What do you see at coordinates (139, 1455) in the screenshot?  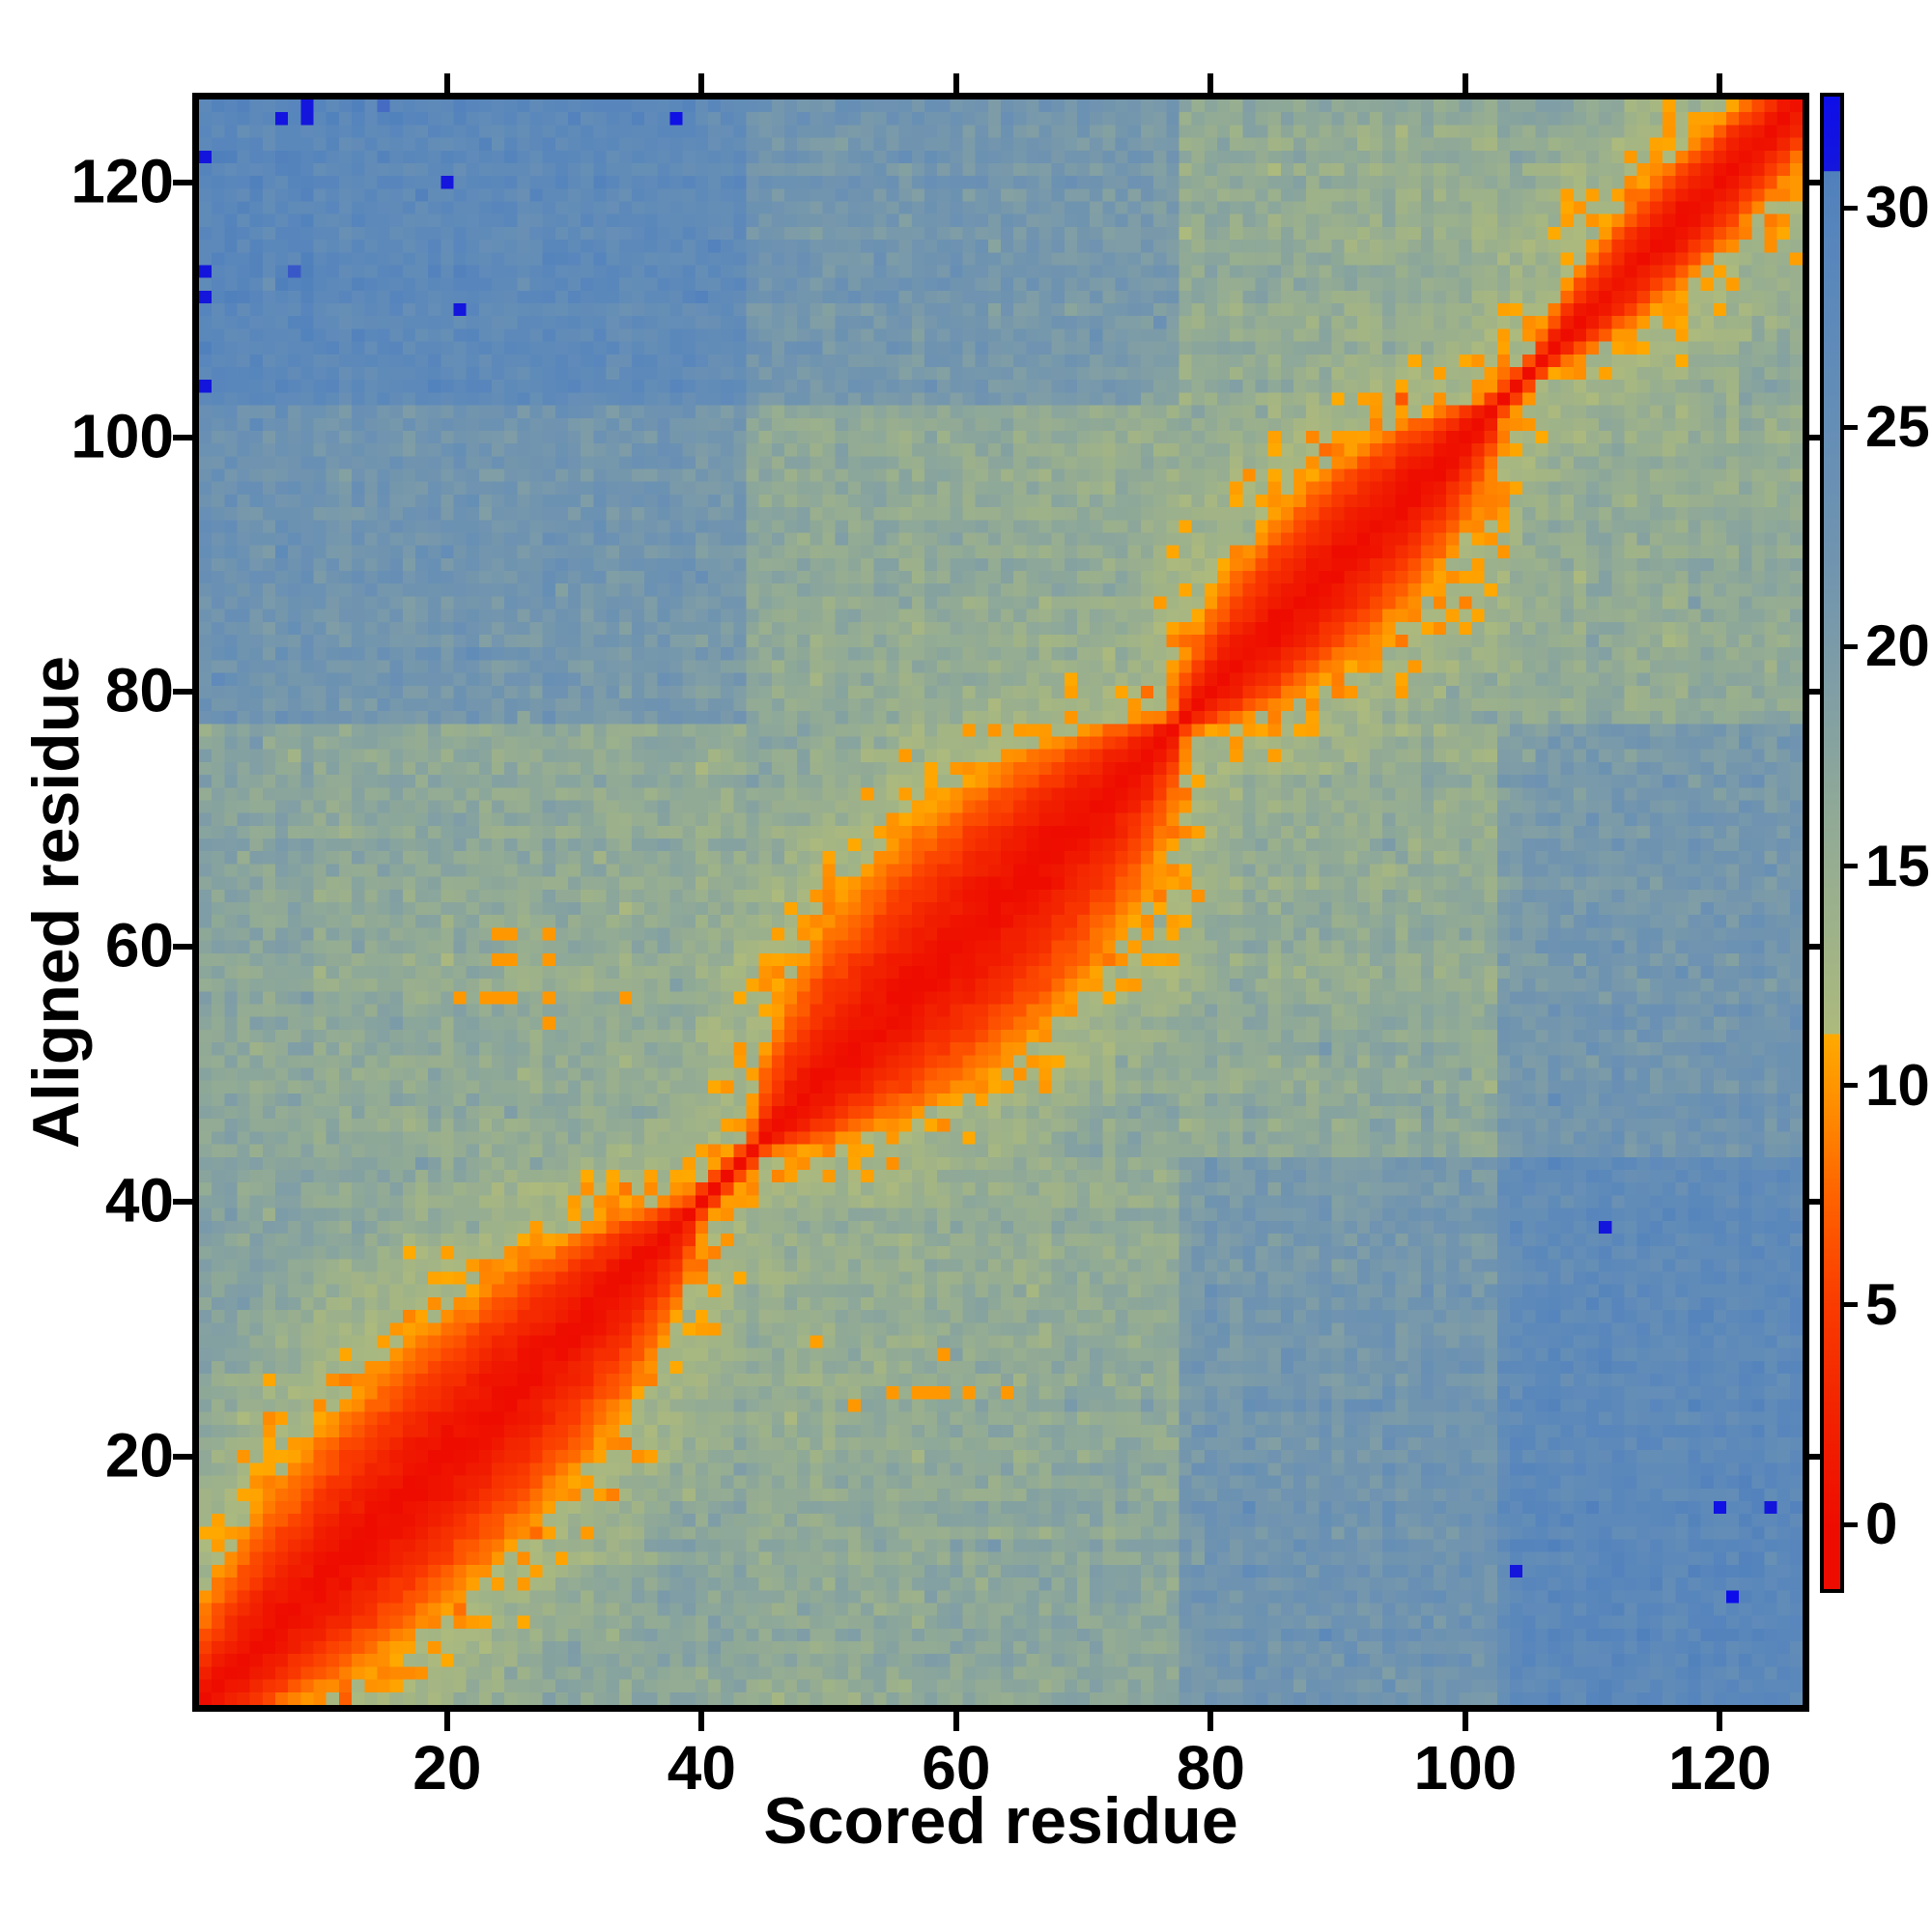 I see `y-tick-label: 20` at bounding box center [139, 1455].